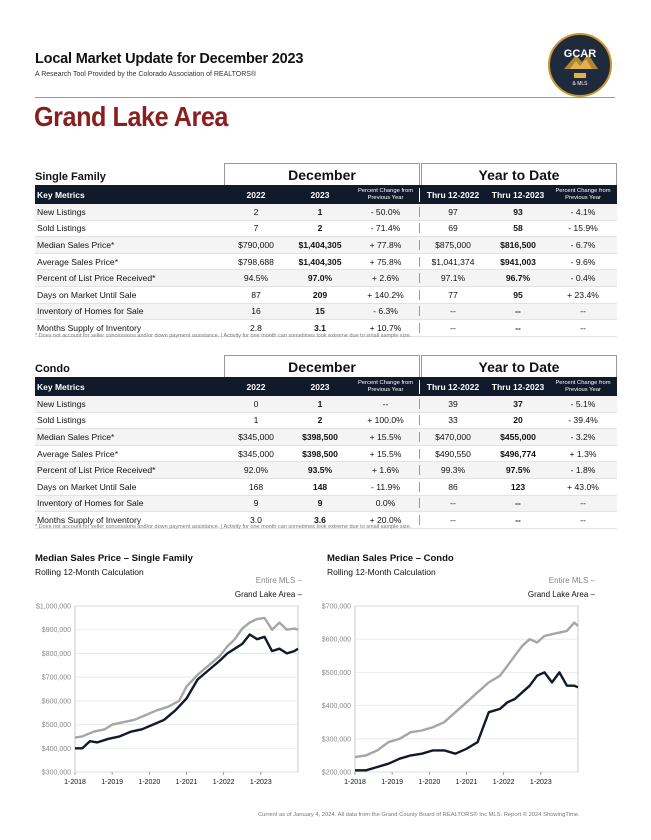  What do you see at coordinates (386, 503) in the screenshot?
I see `metric-value: 0.0%` at bounding box center [386, 503].